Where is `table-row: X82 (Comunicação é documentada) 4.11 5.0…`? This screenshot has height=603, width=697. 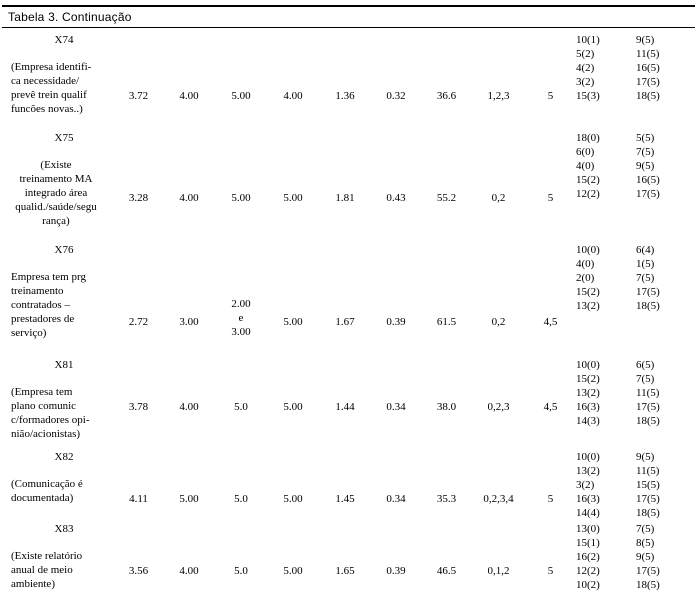 table-row: X82 (Comunicação é documentada) 4.11 5.0… is located at coordinates (348, 486).